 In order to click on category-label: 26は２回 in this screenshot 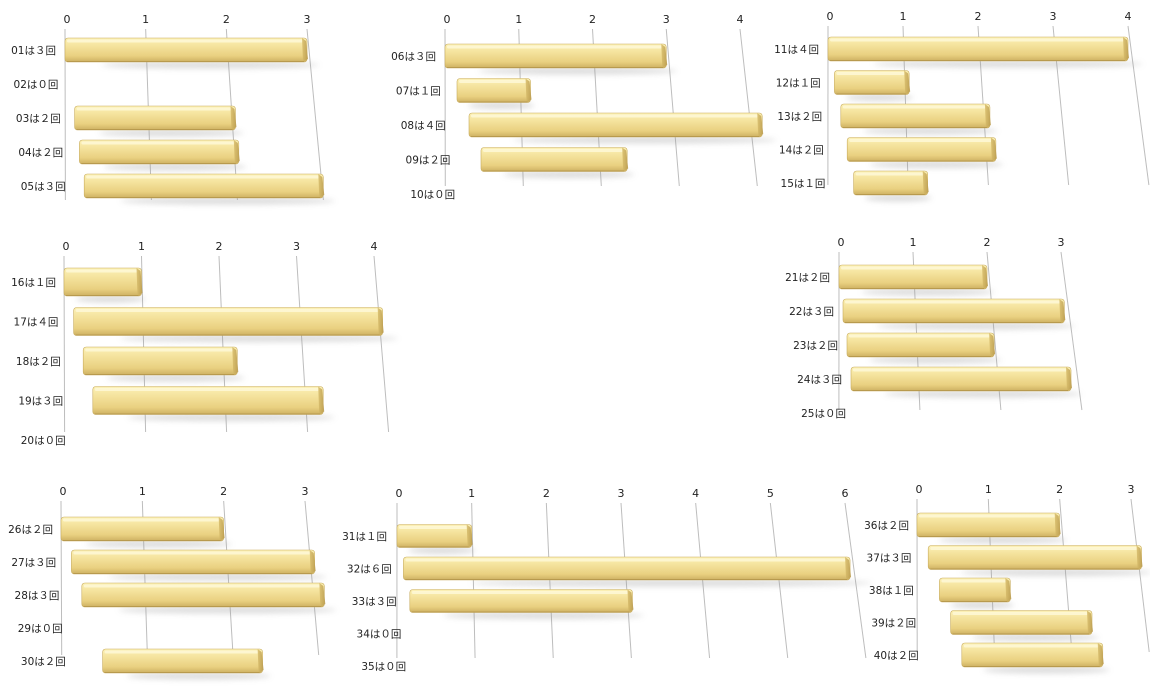, I will do `click(30, 530)`.